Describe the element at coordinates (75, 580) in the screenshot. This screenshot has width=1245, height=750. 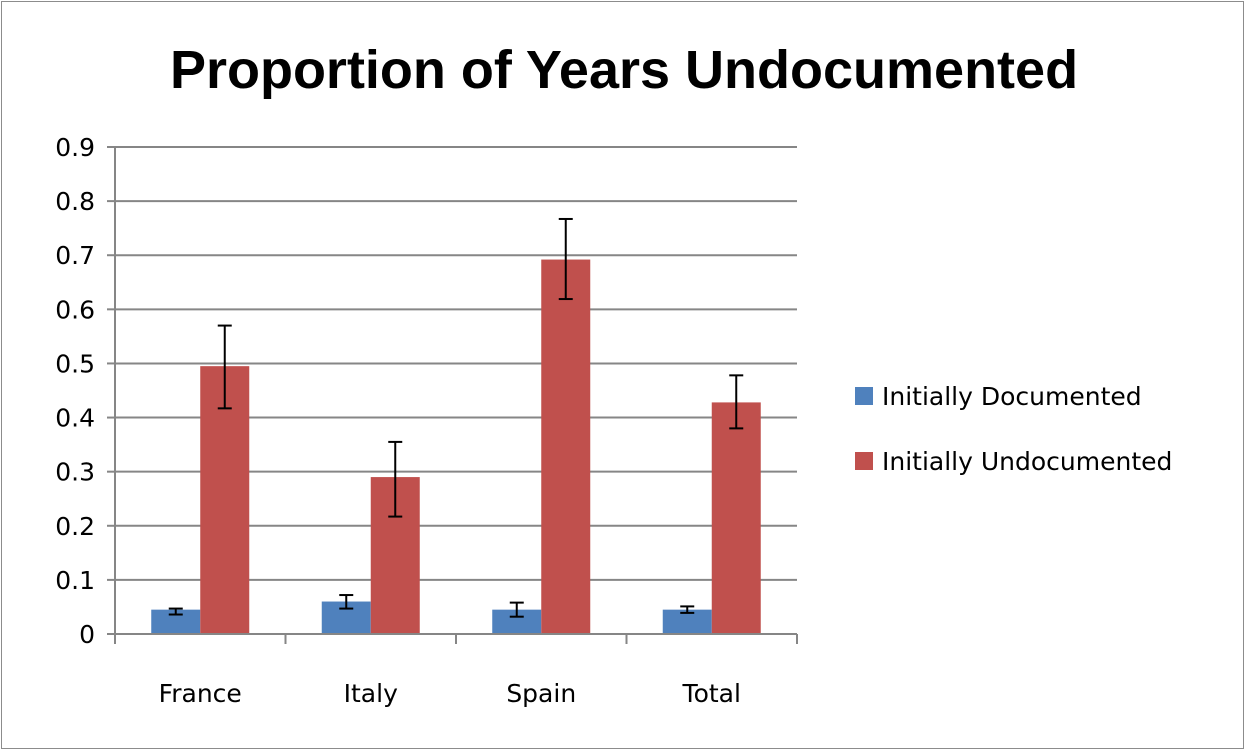
I see `y-tick-label: 0.1` at that location.